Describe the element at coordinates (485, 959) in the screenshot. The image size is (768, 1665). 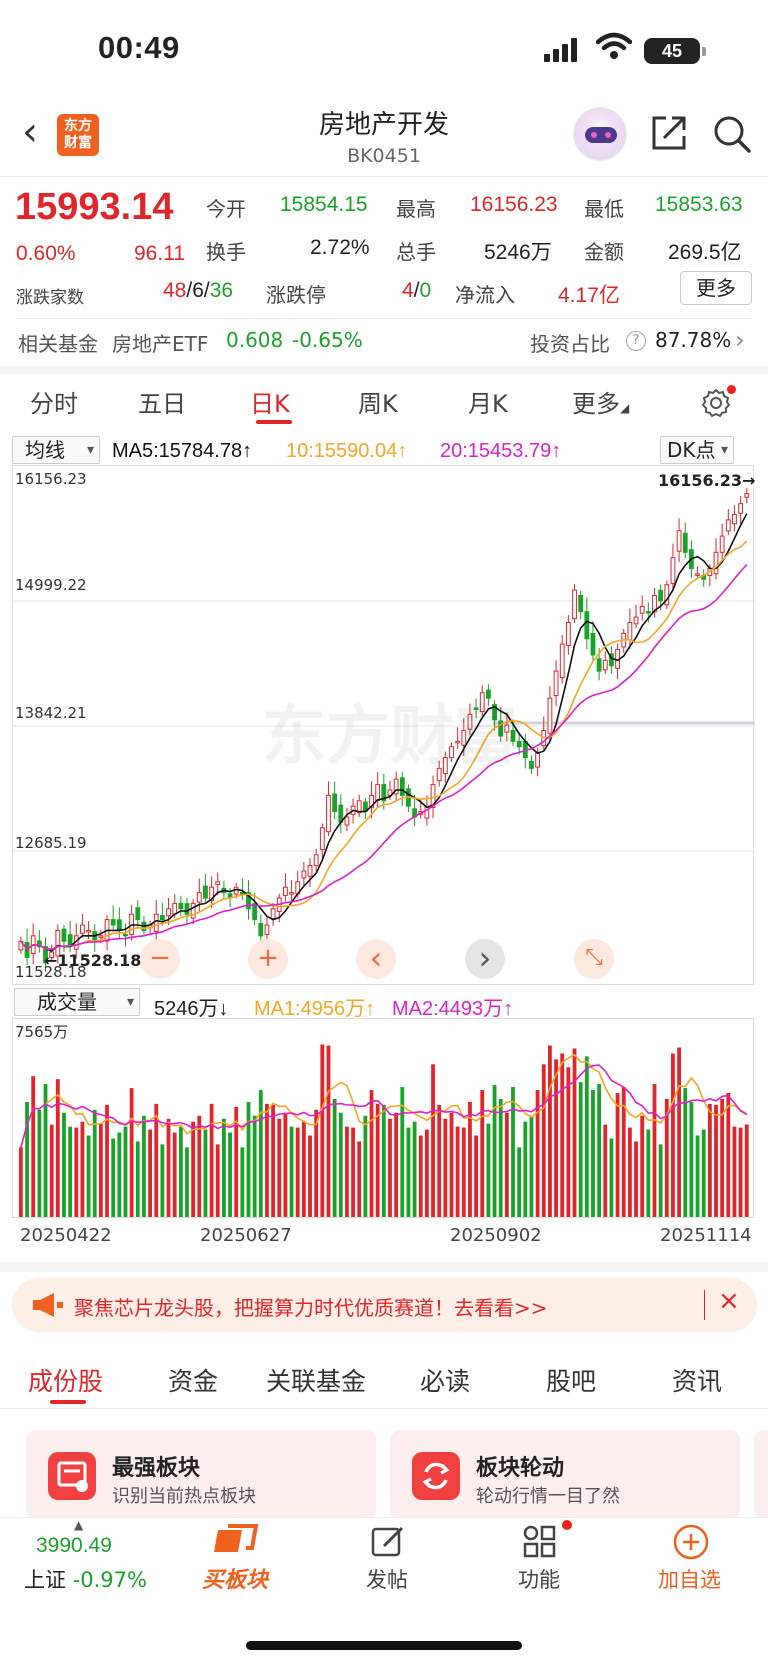
I see `pan-right-button: ›` at that location.